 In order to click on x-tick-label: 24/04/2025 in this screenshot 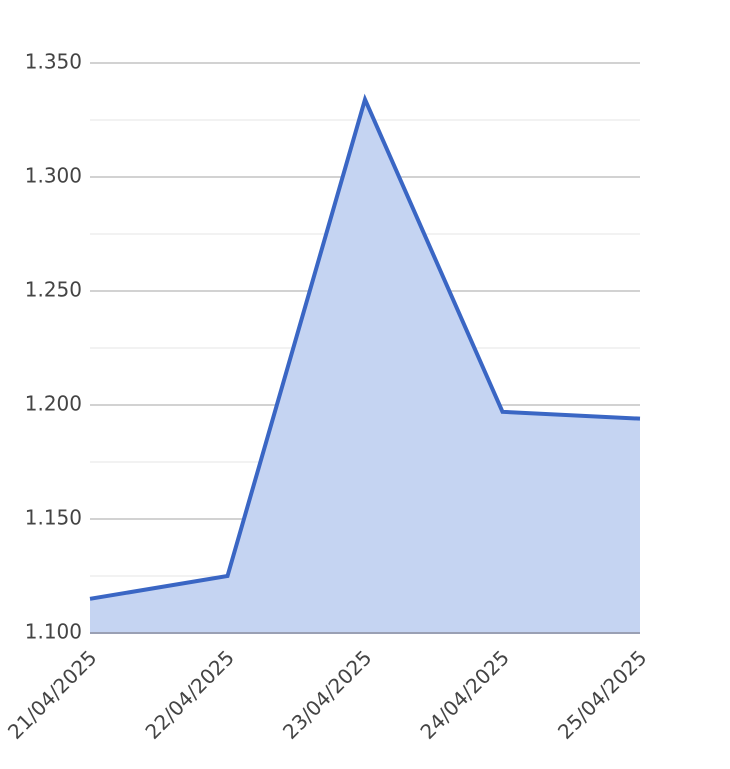, I will do `click(464, 694)`.